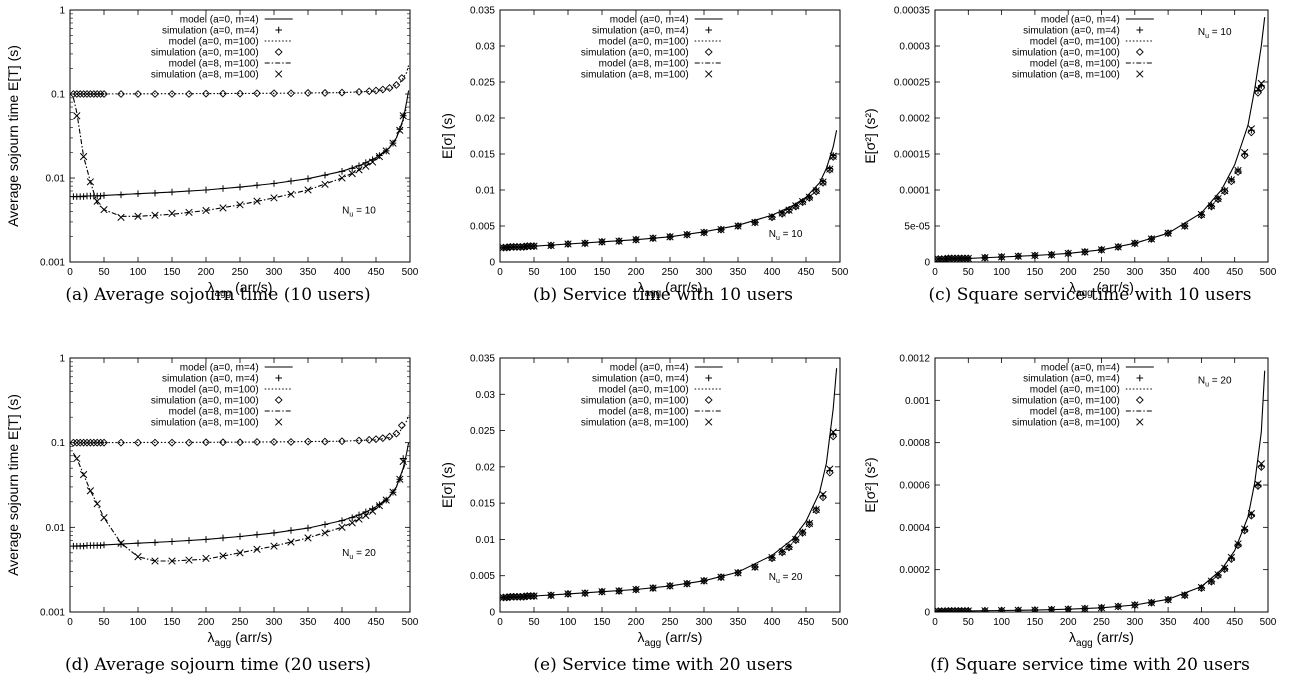 This screenshot has width=1290, height=681. What do you see at coordinates (1090, 665) in the screenshot?
I see `panel-caption: (f) Square service time with 20 users` at bounding box center [1090, 665].